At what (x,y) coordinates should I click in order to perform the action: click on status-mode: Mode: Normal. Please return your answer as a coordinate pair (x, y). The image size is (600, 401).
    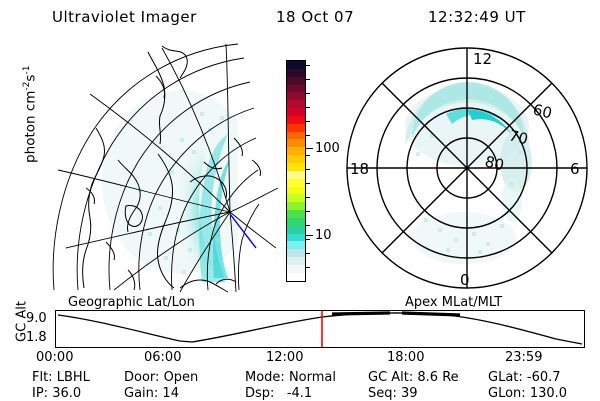
    Looking at the image, I should click on (290, 377).